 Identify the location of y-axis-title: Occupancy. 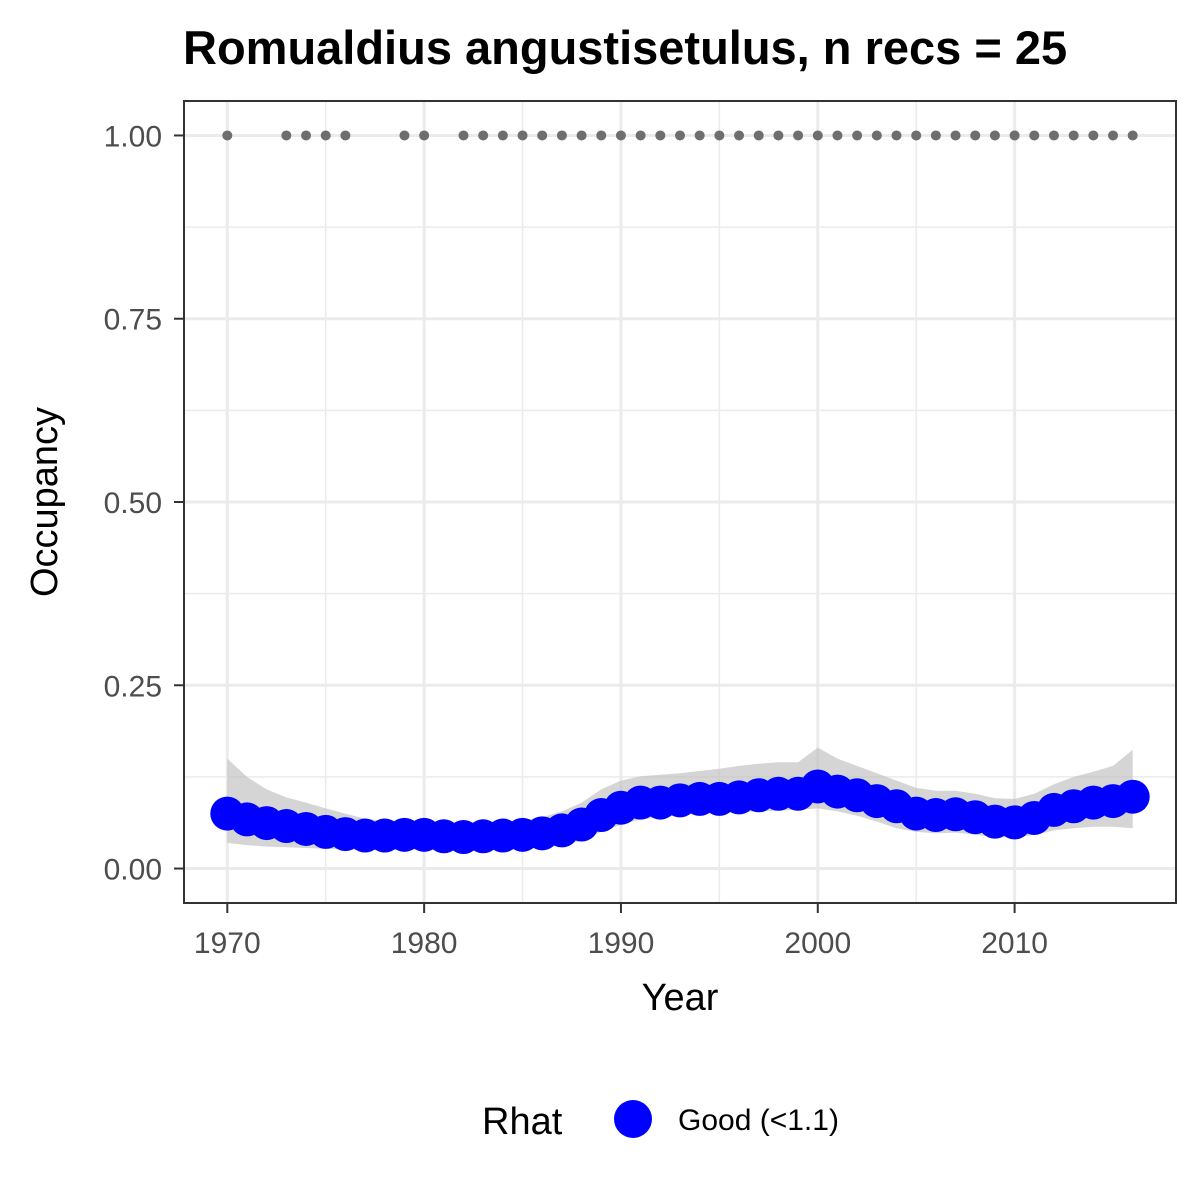
(45, 502).